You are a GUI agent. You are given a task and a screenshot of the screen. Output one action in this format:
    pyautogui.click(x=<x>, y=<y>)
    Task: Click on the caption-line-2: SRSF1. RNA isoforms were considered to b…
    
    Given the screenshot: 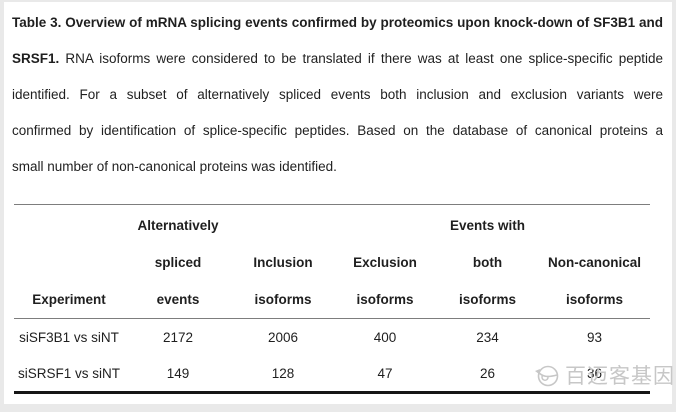 What is the action you would take?
    pyautogui.click(x=337, y=59)
    